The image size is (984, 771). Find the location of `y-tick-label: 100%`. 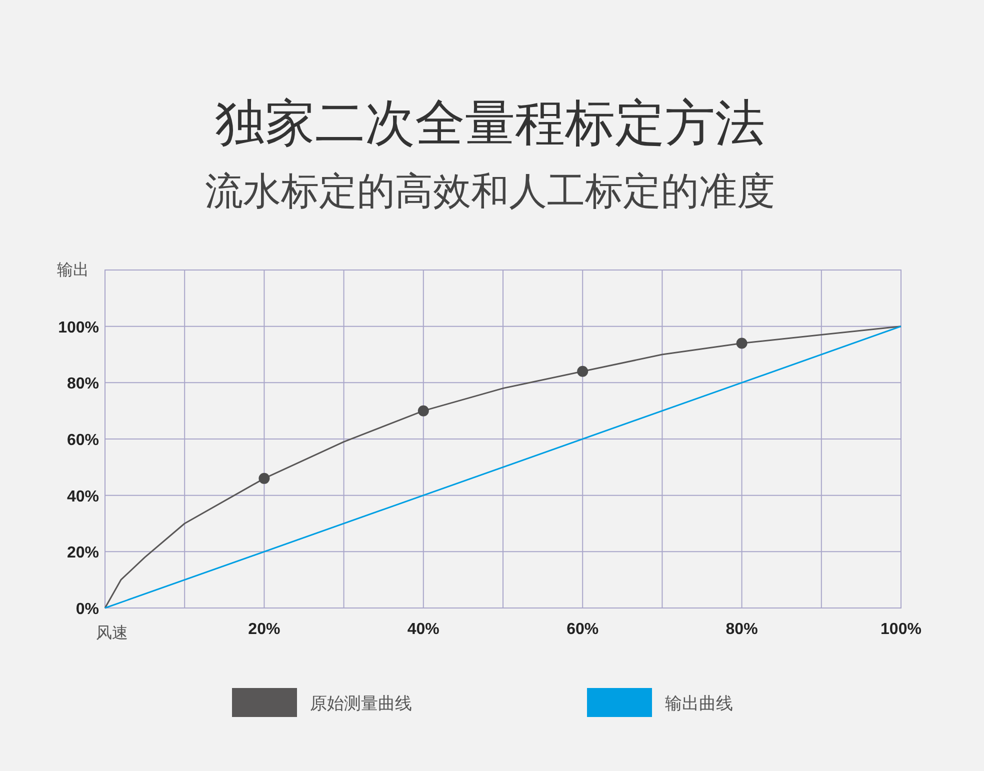

y-tick-label: 100% is located at coordinates (78, 327).